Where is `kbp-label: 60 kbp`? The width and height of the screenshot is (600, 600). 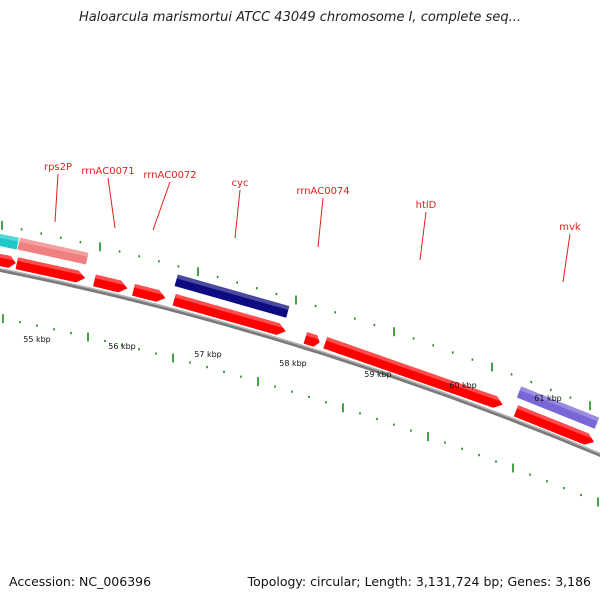 kbp-label: 60 kbp is located at coordinates (463, 385).